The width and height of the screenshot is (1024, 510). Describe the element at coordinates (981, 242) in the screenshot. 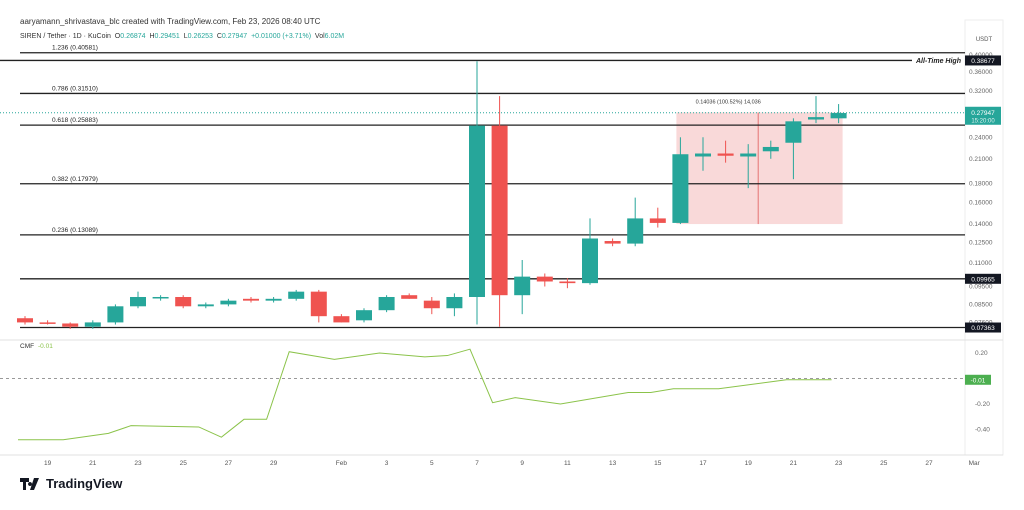

I see `price-tick: 0.12500` at that location.